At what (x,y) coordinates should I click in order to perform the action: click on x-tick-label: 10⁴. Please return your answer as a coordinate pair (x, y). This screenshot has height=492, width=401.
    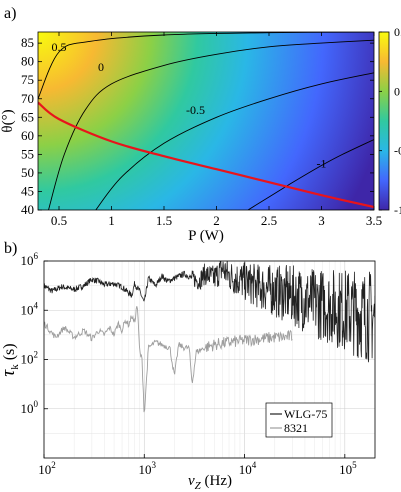
    Looking at the image, I should click on (248, 468).